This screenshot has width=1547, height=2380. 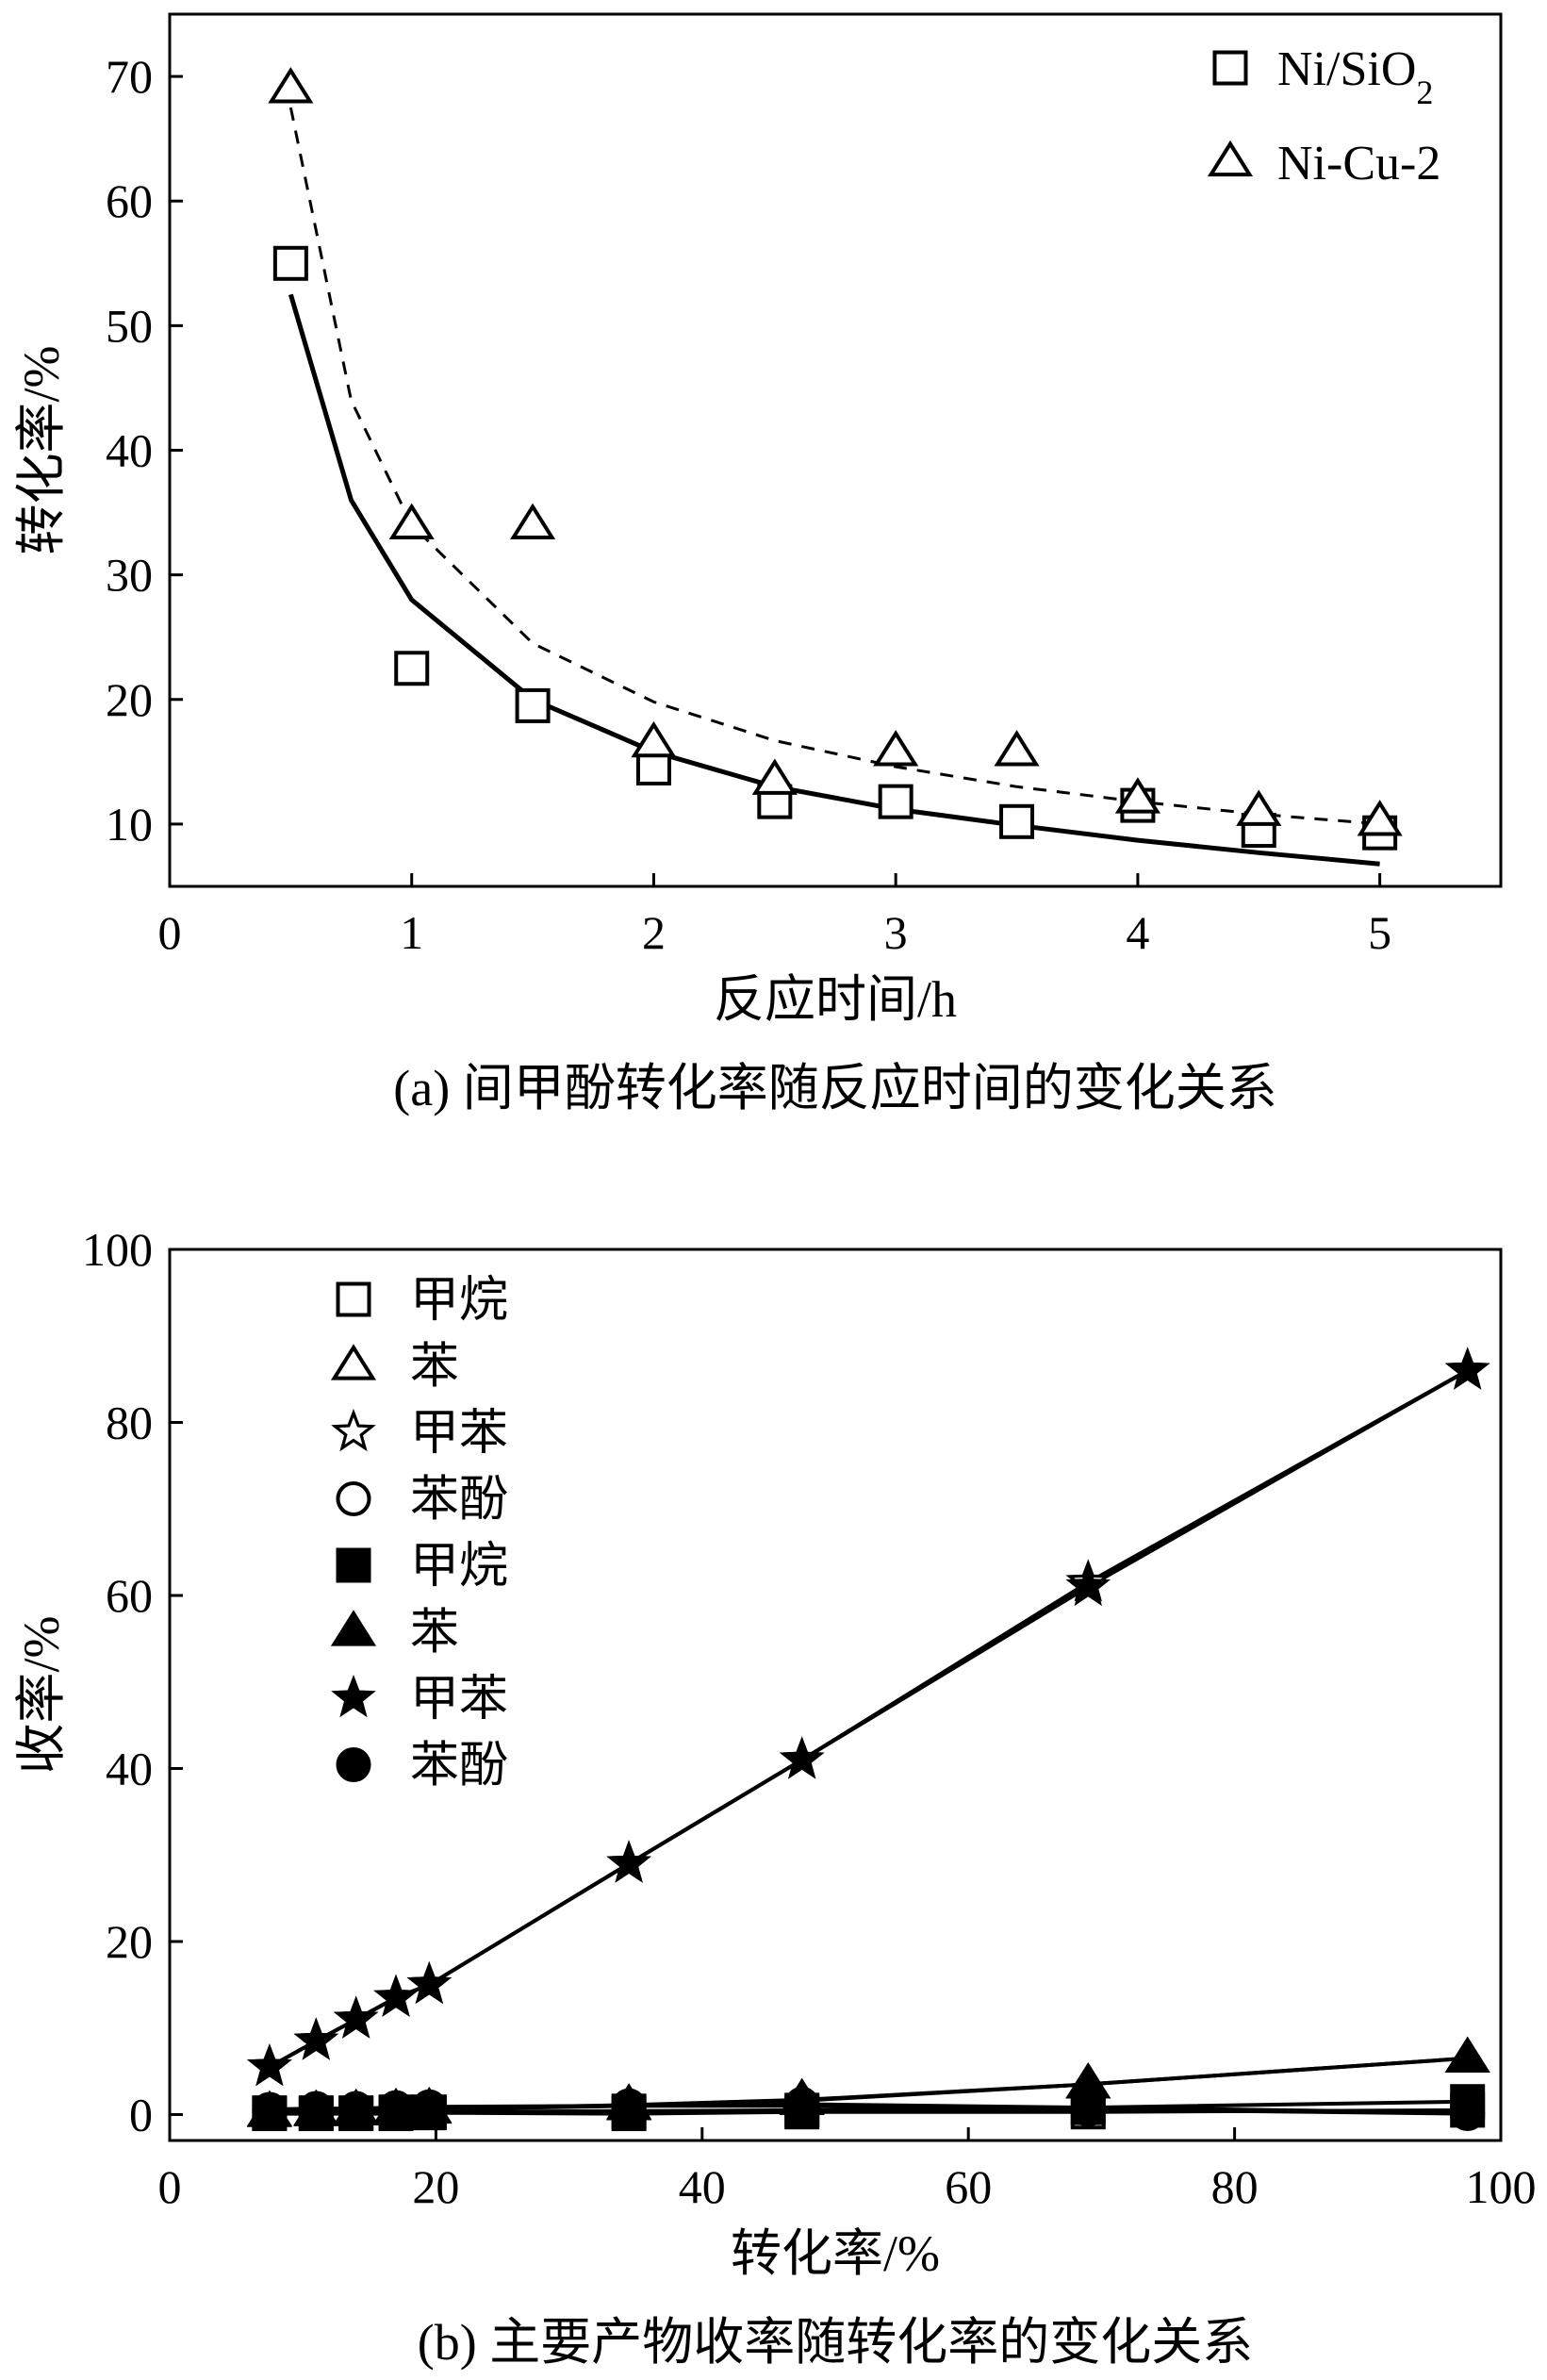 What do you see at coordinates (411, 932) in the screenshot?
I see `x-tick-label: 1` at bounding box center [411, 932].